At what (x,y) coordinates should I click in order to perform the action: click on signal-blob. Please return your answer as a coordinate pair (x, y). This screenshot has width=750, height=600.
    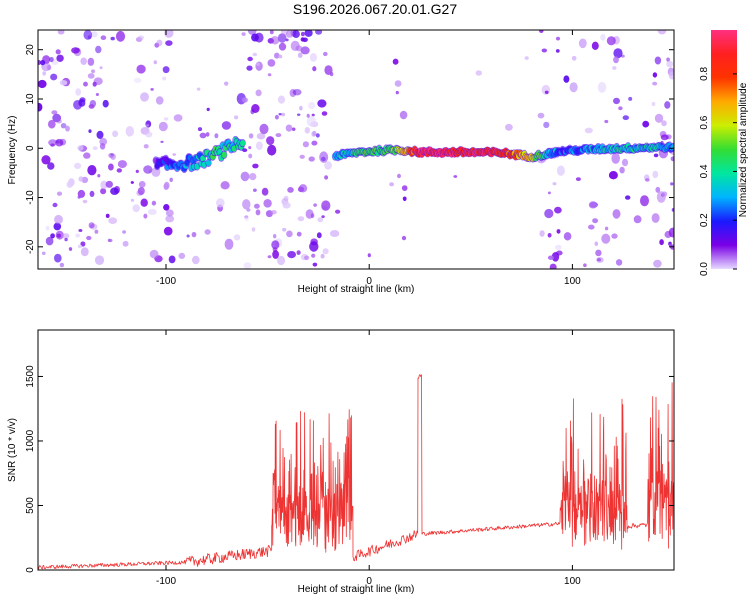
    Looking at the image, I should click on (243, 143).